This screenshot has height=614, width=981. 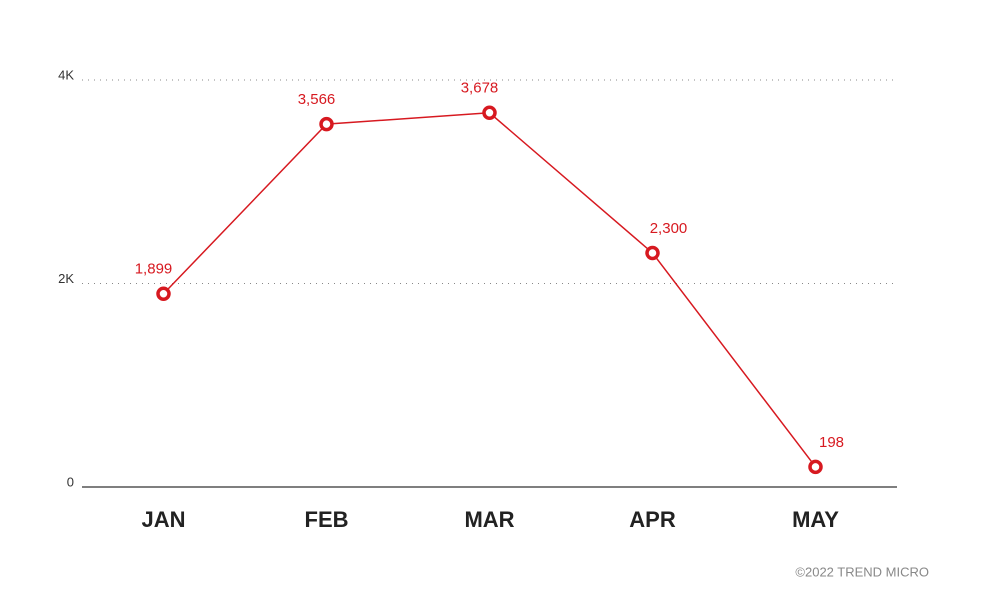 I want to click on x-tick-label: FEB, so click(x=327, y=519).